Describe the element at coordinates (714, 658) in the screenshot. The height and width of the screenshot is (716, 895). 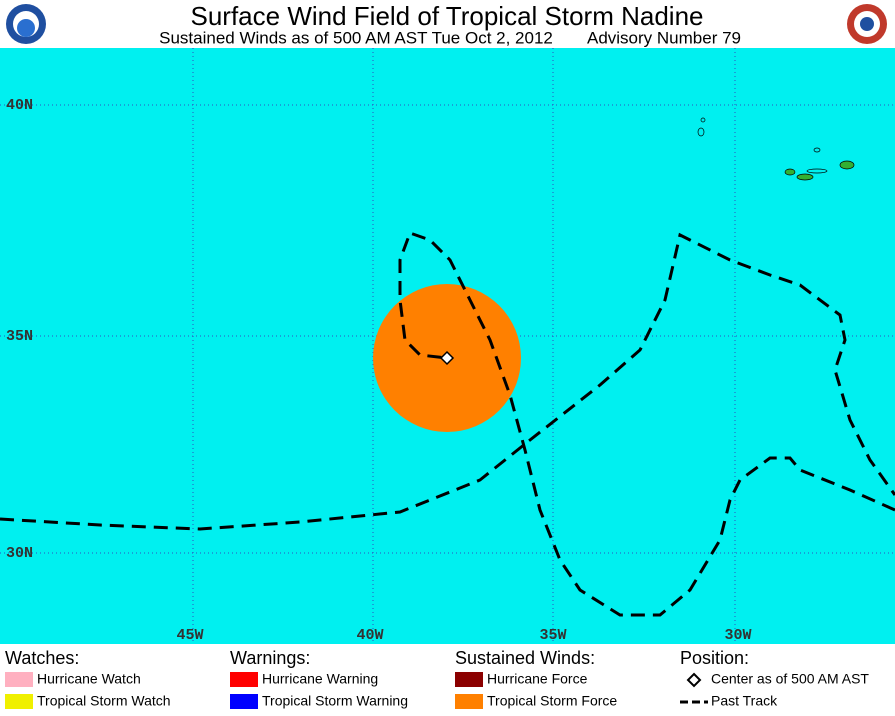
I see `legend-heading: Position:` at that location.